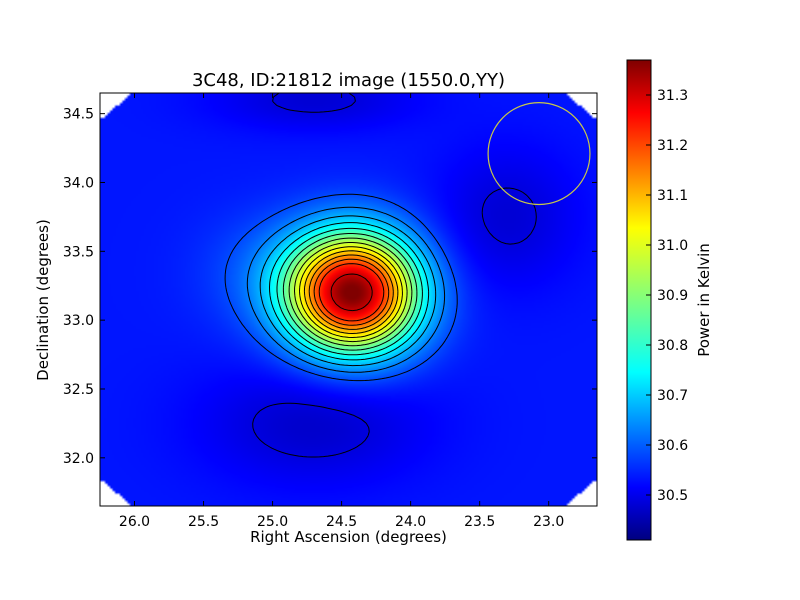 The image size is (800, 600). What do you see at coordinates (78, 115) in the screenshot?
I see `y-tick-label: 34.5` at bounding box center [78, 115].